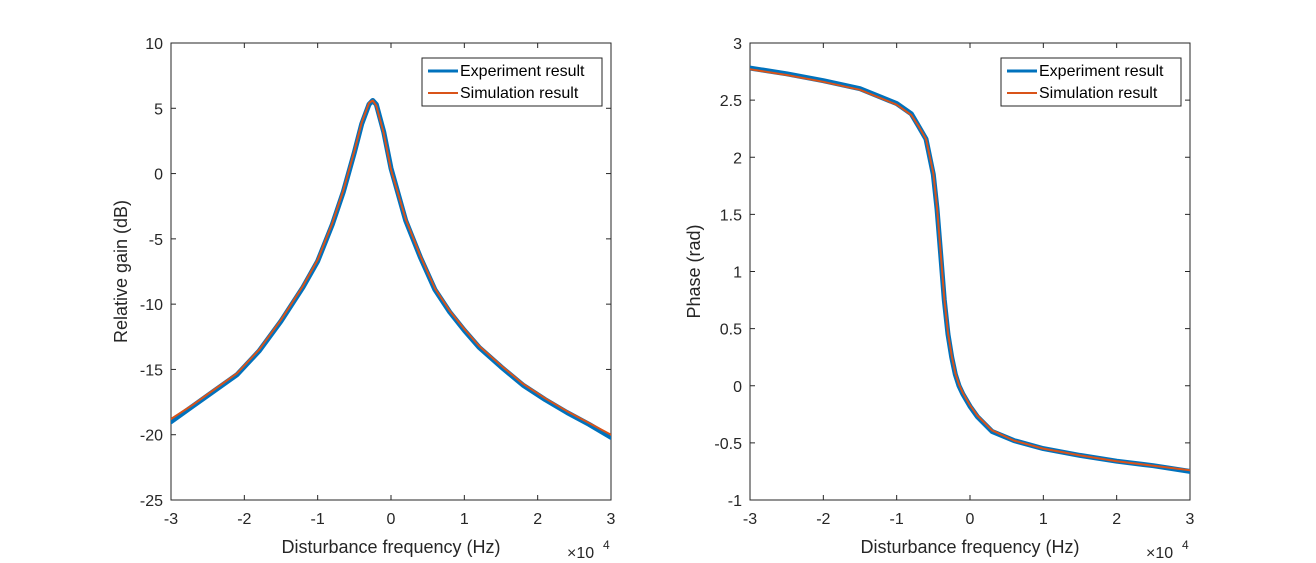 The width and height of the screenshot is (1316, 563). I want to click on y-tick-label: 2.5, so click(731, 101).